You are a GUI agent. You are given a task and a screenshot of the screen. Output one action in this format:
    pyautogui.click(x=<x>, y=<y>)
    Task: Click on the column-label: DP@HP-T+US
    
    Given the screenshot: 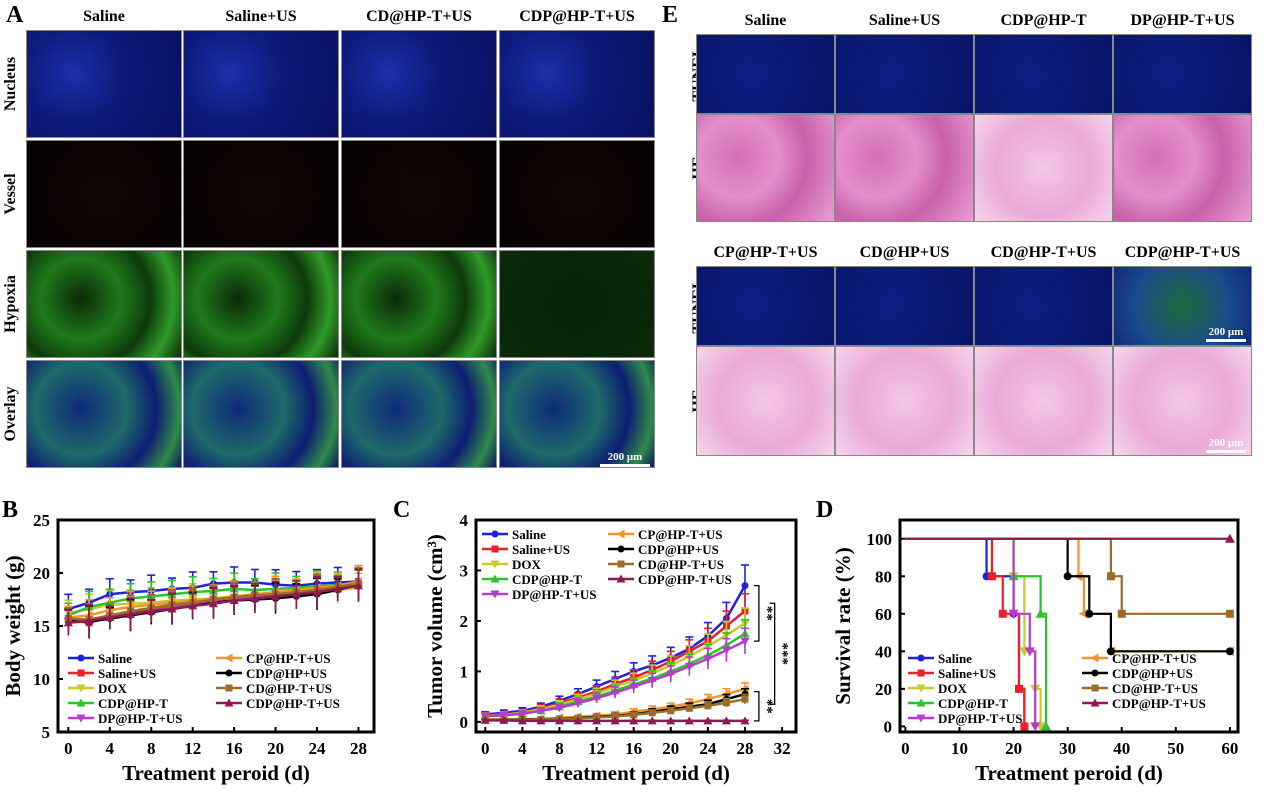 What is the action you would take?
    pyautogui.click(x=1182, y=20)
    